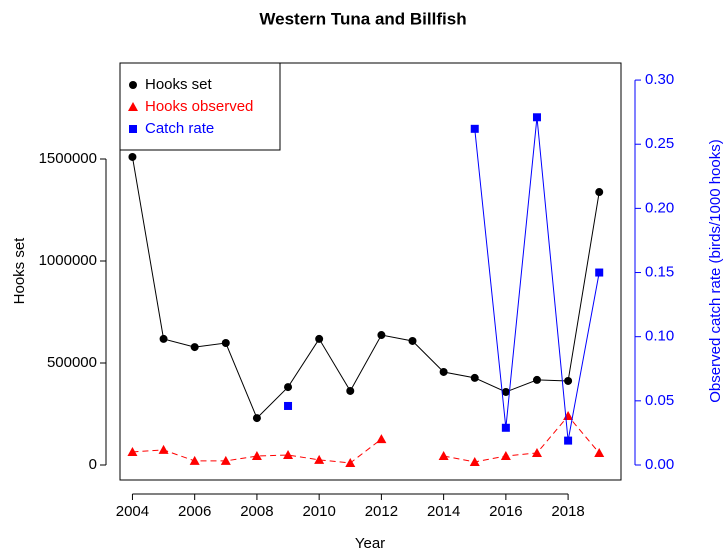 The image size is (726, 553). I want to click on y-tick-label: 1500000, so click(68, 158).